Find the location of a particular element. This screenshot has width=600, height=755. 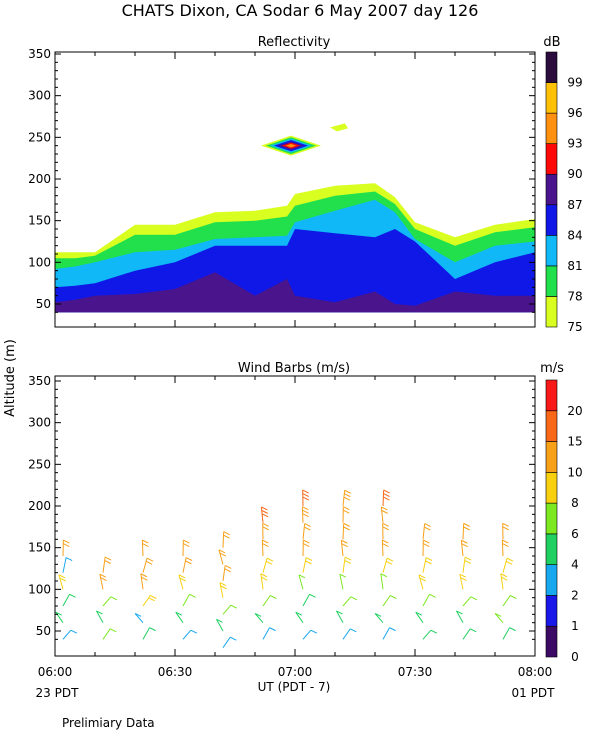

x-tick-label-0700: 07:00 is located at coordinates (295, 672).